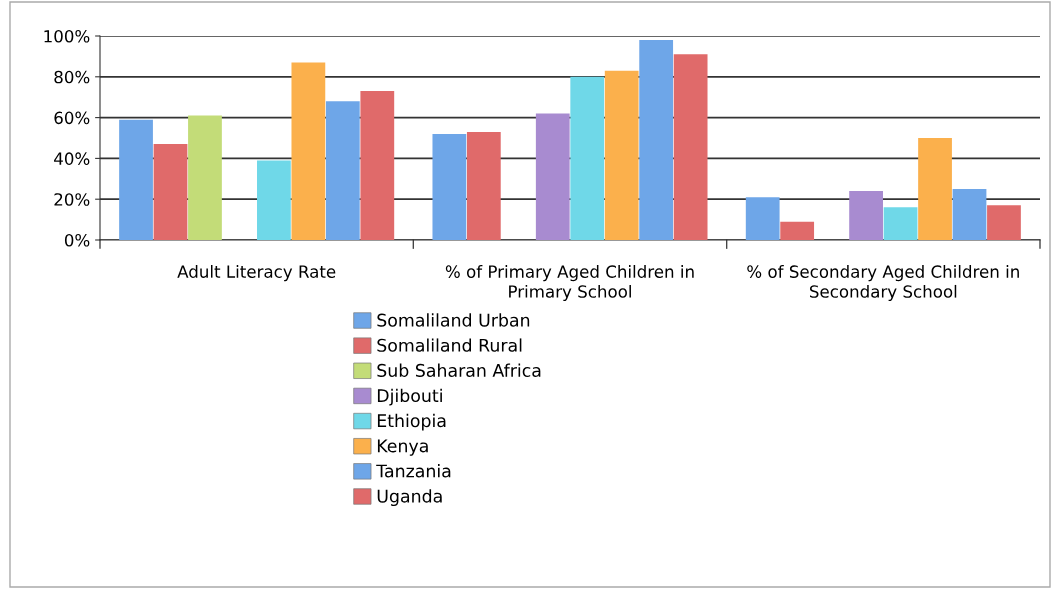  I want to click on legend-label: Somaliland Rural, so click(449, 345).